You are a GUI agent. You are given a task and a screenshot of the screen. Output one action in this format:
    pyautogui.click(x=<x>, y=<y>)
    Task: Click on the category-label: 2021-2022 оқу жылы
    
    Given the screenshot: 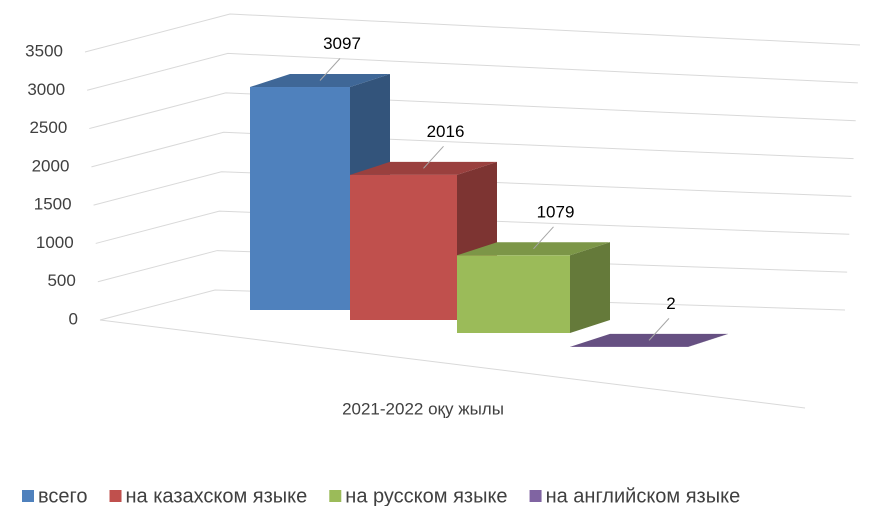 What is the action you would take?
    pyautogui.click(x=423, y=408)
    